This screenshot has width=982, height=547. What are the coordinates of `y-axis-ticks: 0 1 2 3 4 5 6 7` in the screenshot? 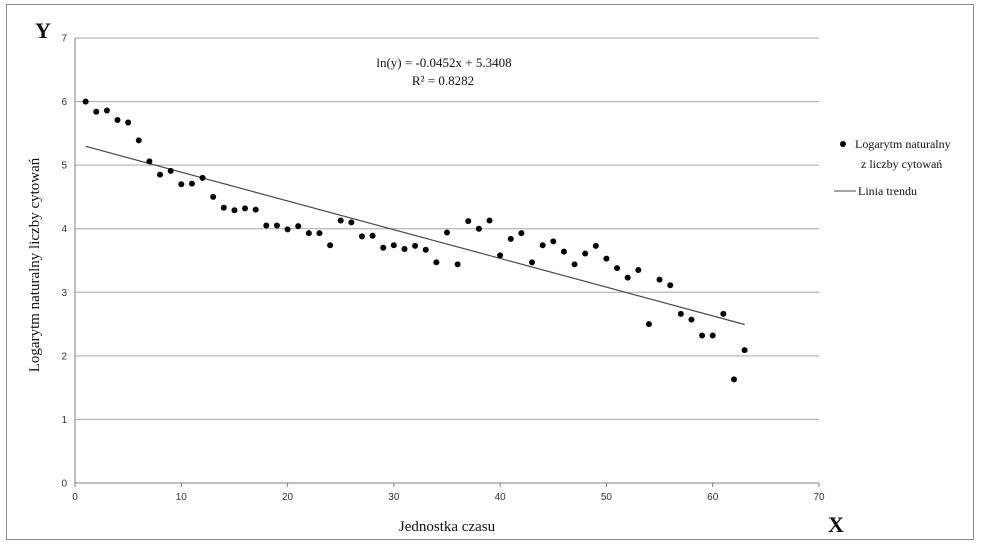 It's located at (64, 262).